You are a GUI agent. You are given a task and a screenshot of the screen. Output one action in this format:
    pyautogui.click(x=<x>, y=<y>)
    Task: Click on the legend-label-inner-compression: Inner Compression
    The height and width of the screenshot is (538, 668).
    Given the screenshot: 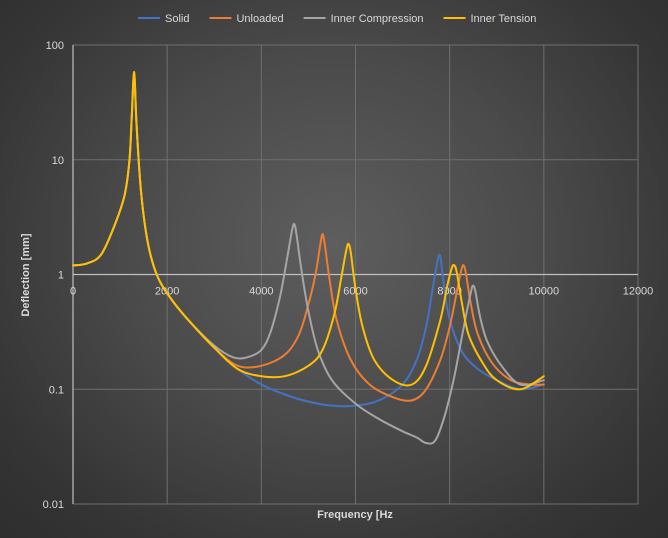 What is the action you would take?
    pyautogui.click(x=377, y=19)
    